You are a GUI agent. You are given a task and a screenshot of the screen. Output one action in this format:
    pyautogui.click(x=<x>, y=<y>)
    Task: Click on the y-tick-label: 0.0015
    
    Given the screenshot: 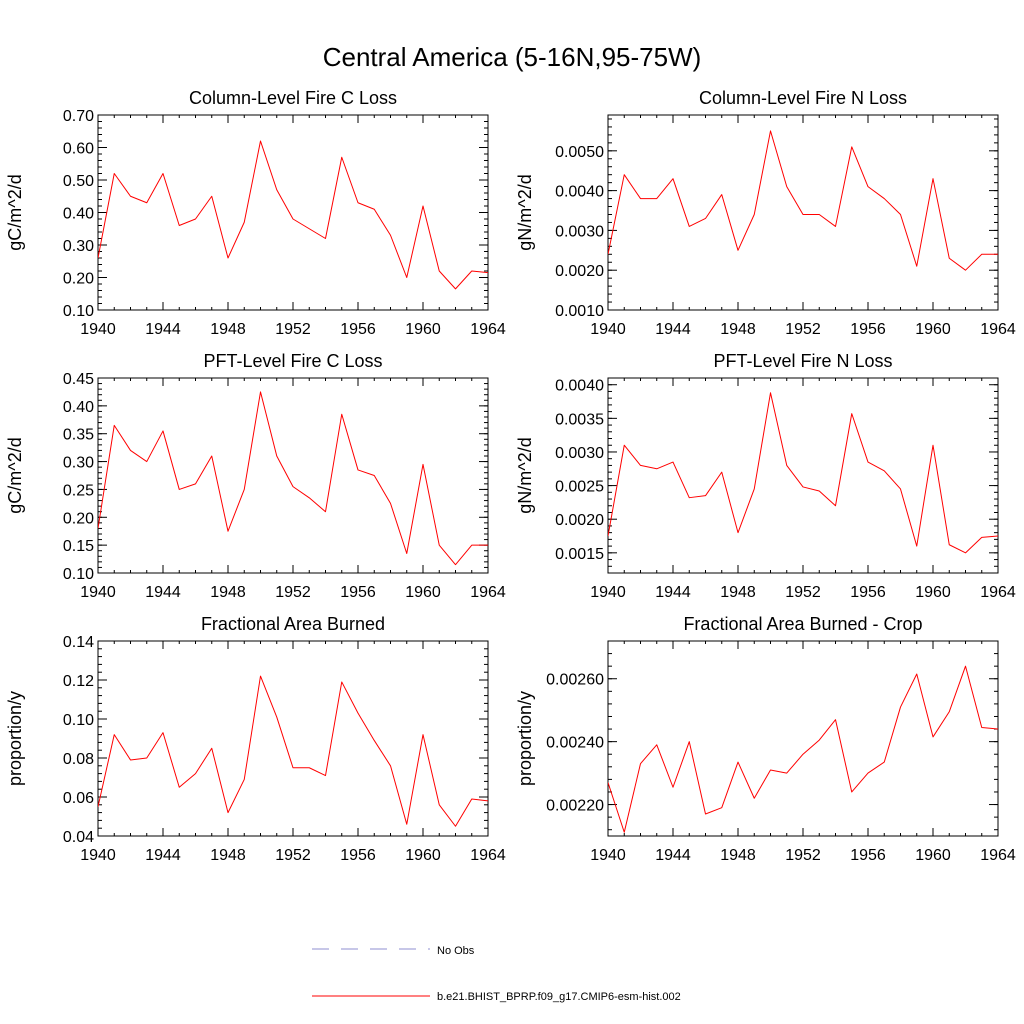 What is the action you would take?
    pyautogui.click(x=579, y=554)
    